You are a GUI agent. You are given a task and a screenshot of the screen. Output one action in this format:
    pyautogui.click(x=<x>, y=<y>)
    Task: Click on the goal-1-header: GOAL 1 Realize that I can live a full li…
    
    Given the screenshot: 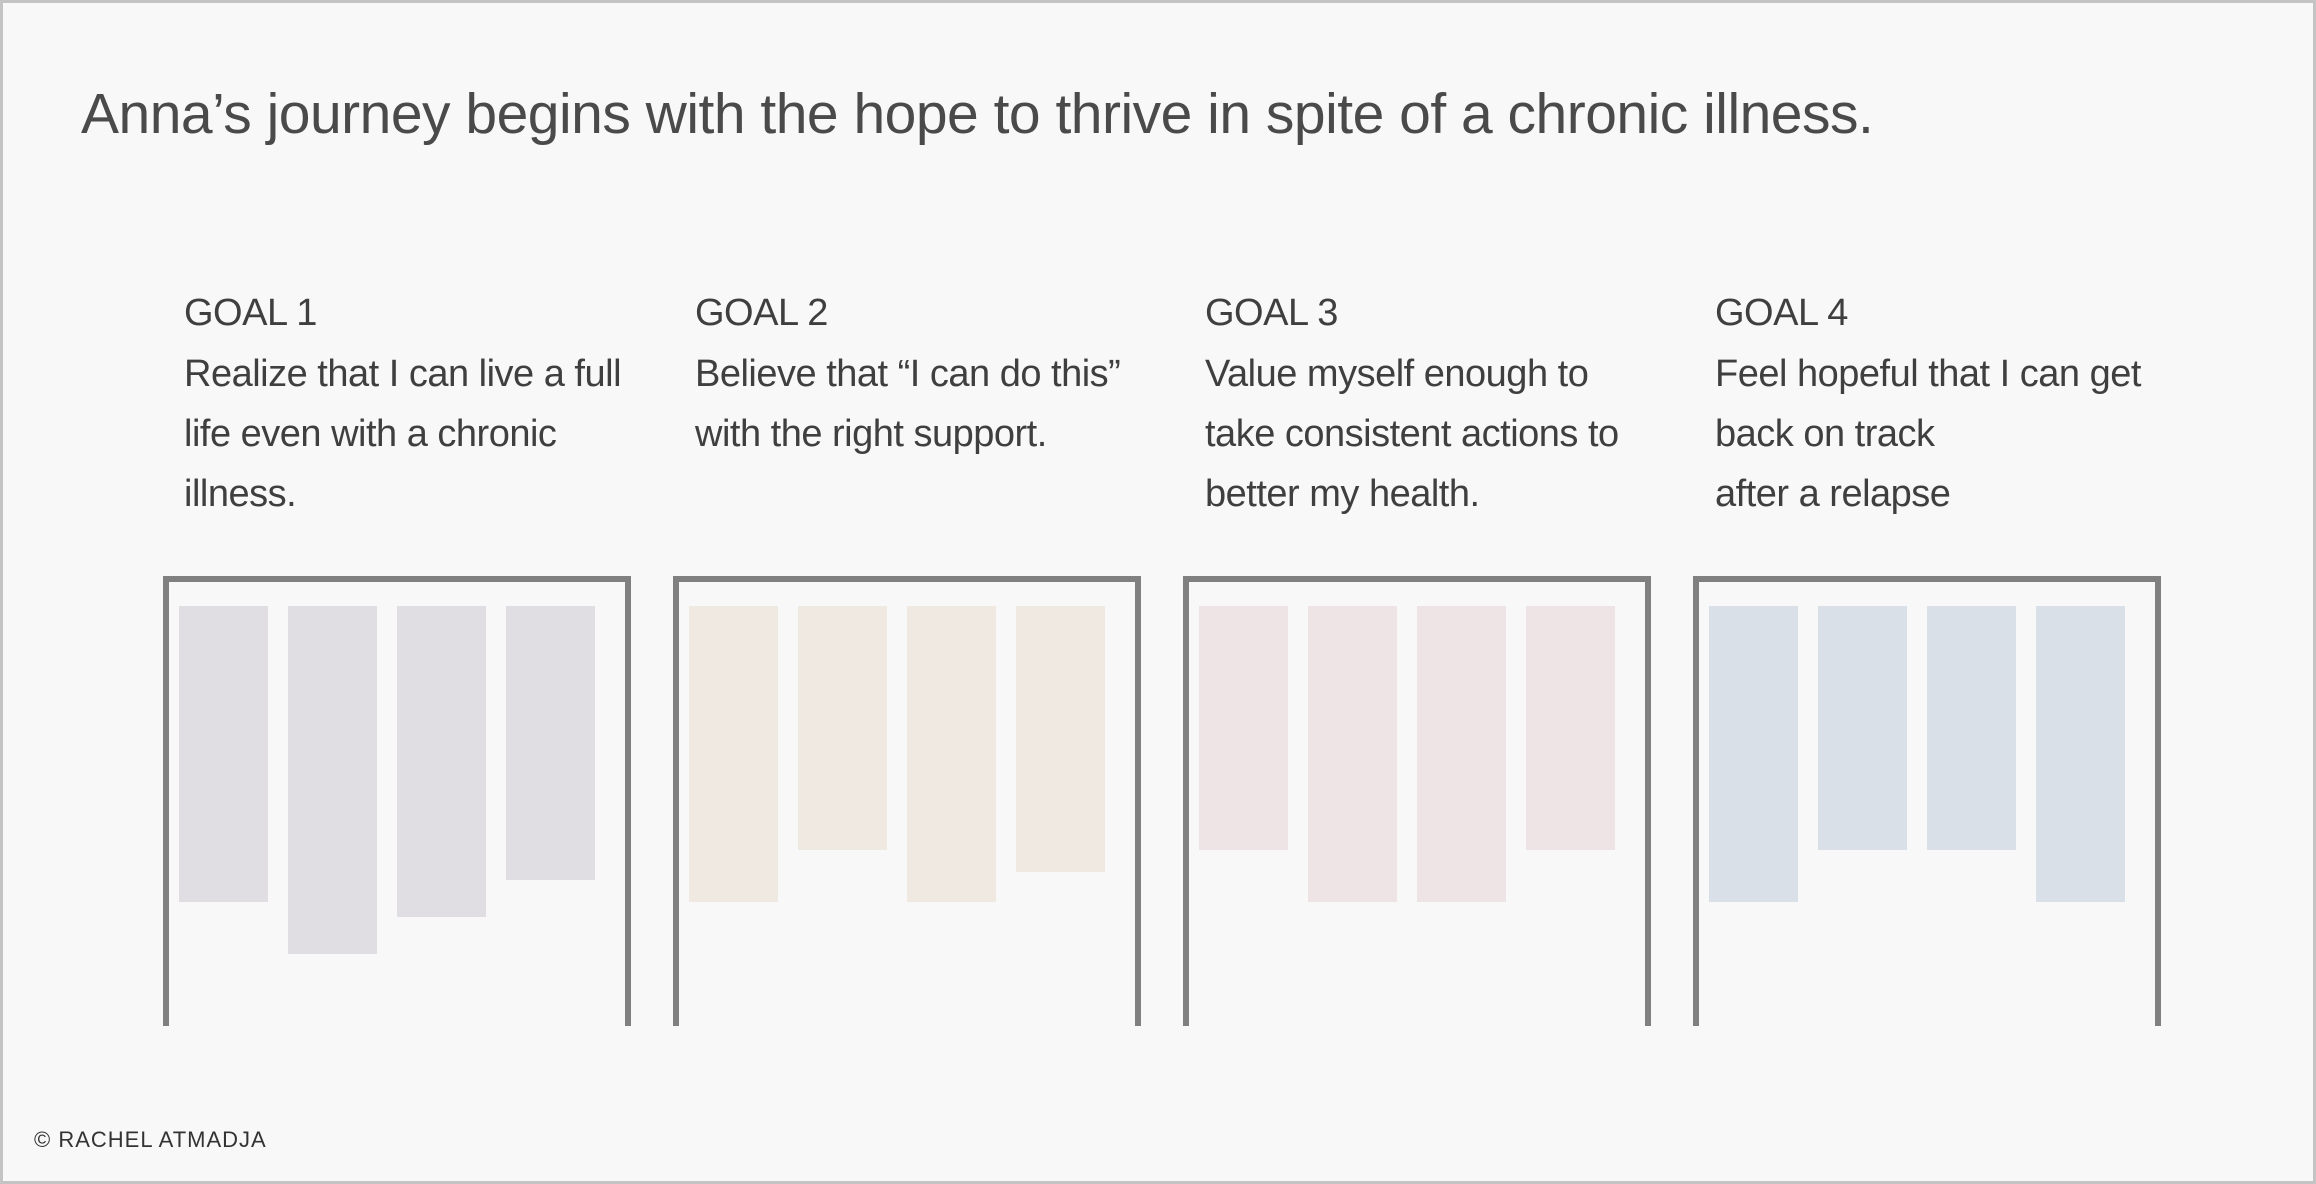 What is the action you would take?
    pyautogui.click(x=424, y=407)
    